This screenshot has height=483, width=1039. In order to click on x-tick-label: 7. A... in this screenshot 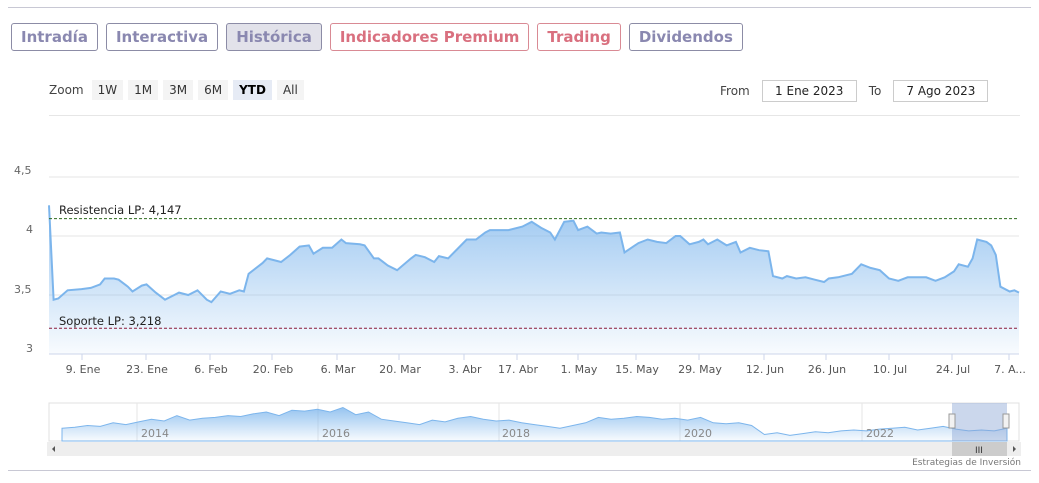, I will do `click(1010, 369)`.